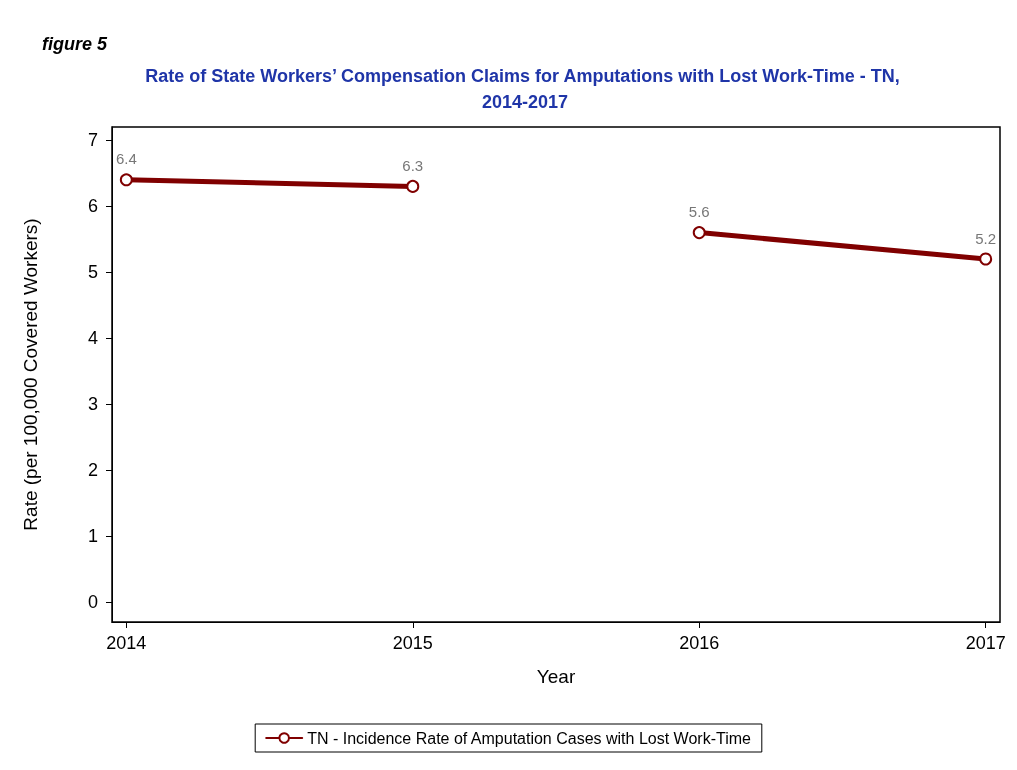 The width and height of the screenshot is (1017, 770). What do you see at coordinates (92, 470) in the screenshot?
I see `y-tick-label: 2` at bounding box center [92, 470].